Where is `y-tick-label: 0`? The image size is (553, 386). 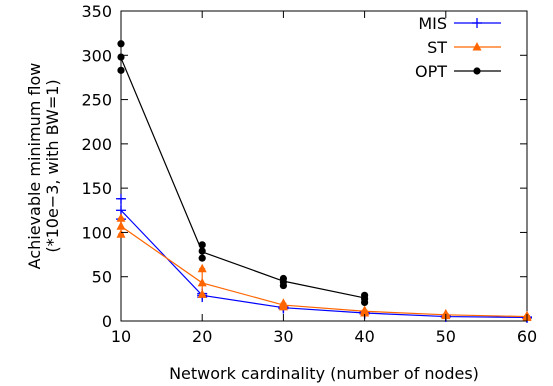
y-tick-label: 0 is located at coordinates (107, 321).